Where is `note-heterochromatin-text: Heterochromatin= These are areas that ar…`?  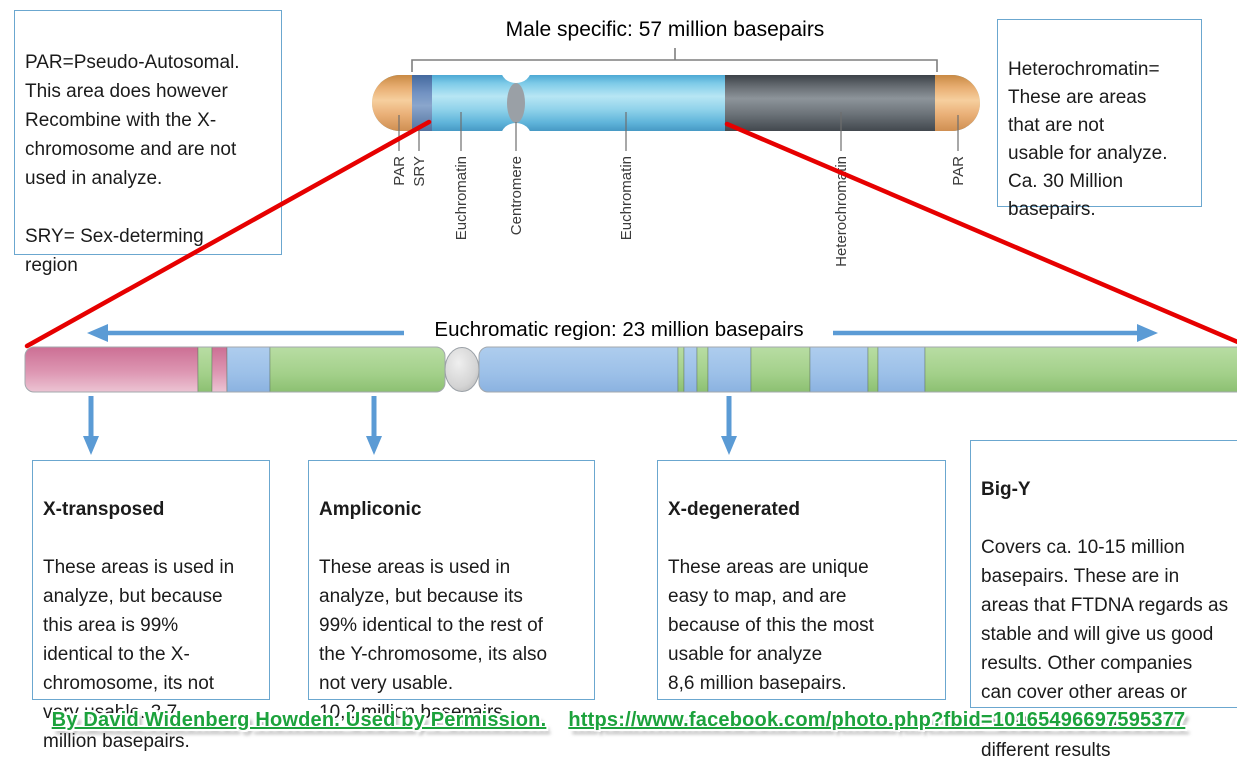 note-heterochromatin-text: Heterochromatin= These are areas that ar… is located at coordinates (1088, 139).